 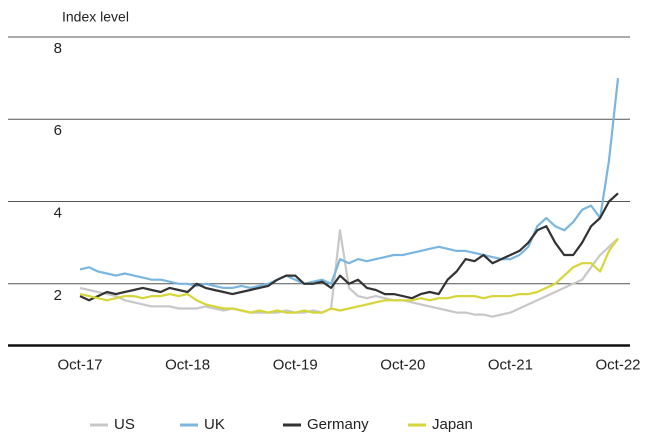 What do you see at coordinates (58, 295) in the screenshot?
I see `y-tick-label: 2` at bounding box center [58, 295].